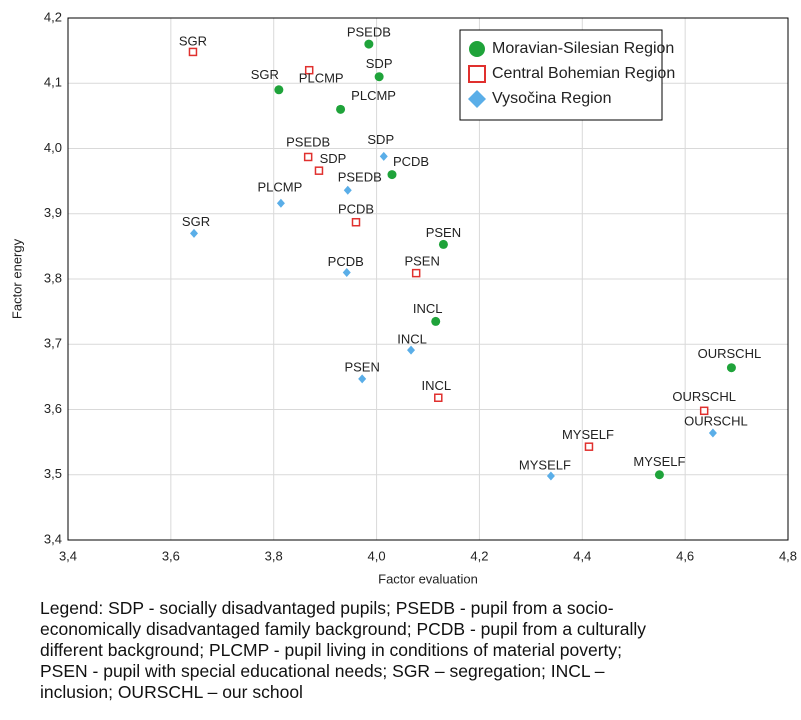  I want to click on legend-label: Moravian-Silesian Region, so click(583, 48).